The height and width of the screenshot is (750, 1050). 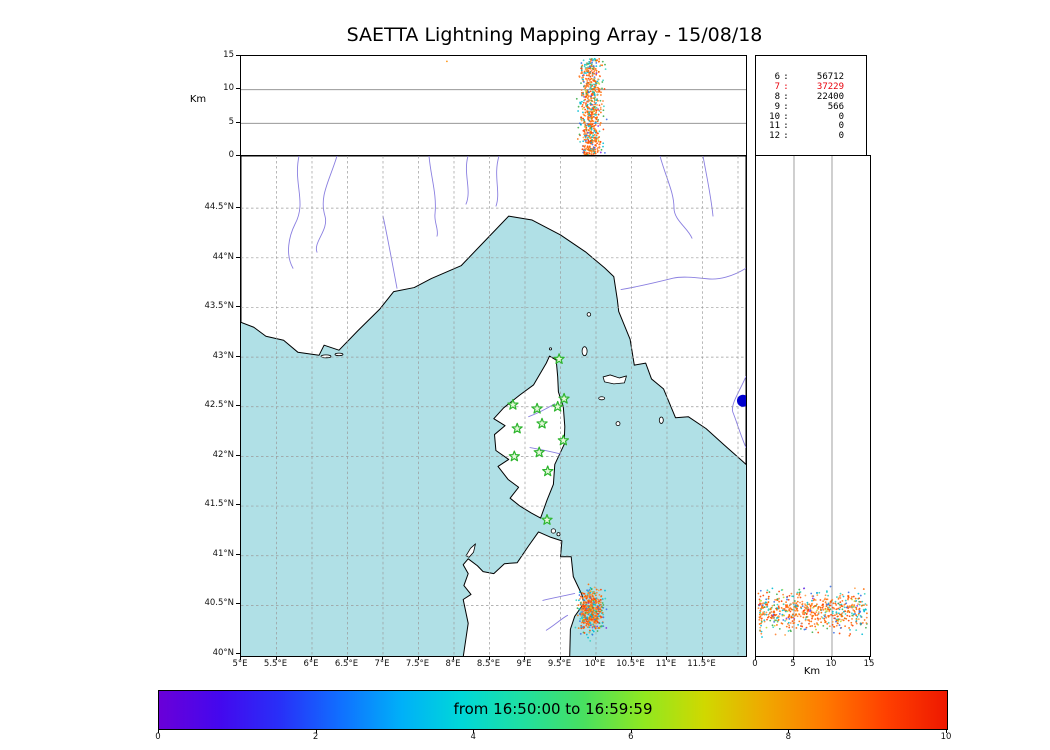 I want to click on porquerolles-island, so click(x=326, y=356).